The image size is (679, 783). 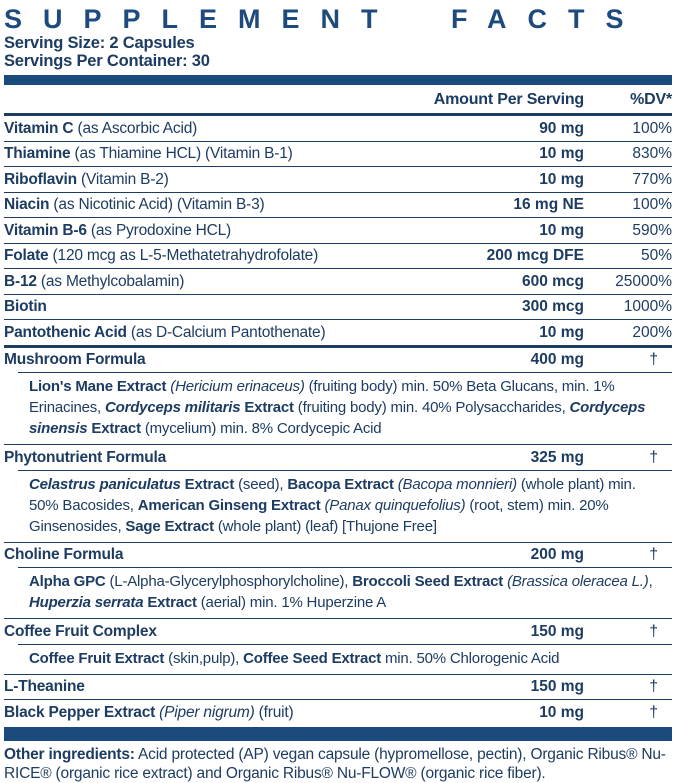 What do you see at coordinates (26, 255) in the screenshot?
I see `ingredient-name-bold: Folate` at bounding box center [26, 255].